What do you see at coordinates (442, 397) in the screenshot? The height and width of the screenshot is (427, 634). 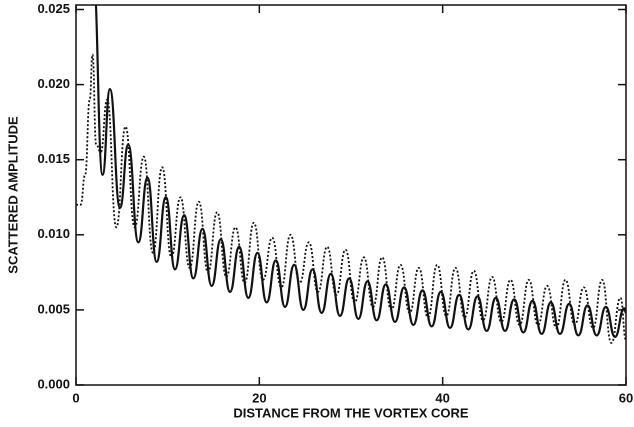 I see `x-tick-label: 40` at bounding box center [442, 397].